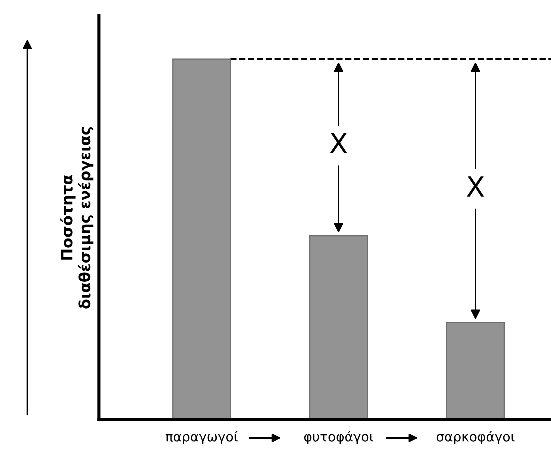 This screenshot has height=459, width=551. I want to click on x-tick-label: σαρκοφάγοι, so click(475, 437).